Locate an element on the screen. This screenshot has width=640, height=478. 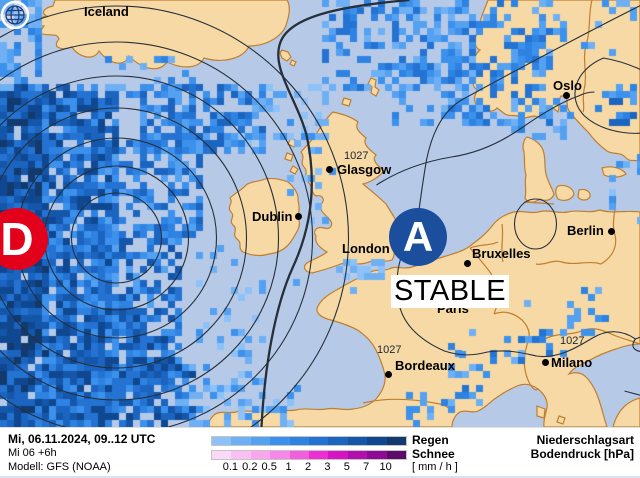
city-label-milano: Milano is located at coordinates (572, 362).